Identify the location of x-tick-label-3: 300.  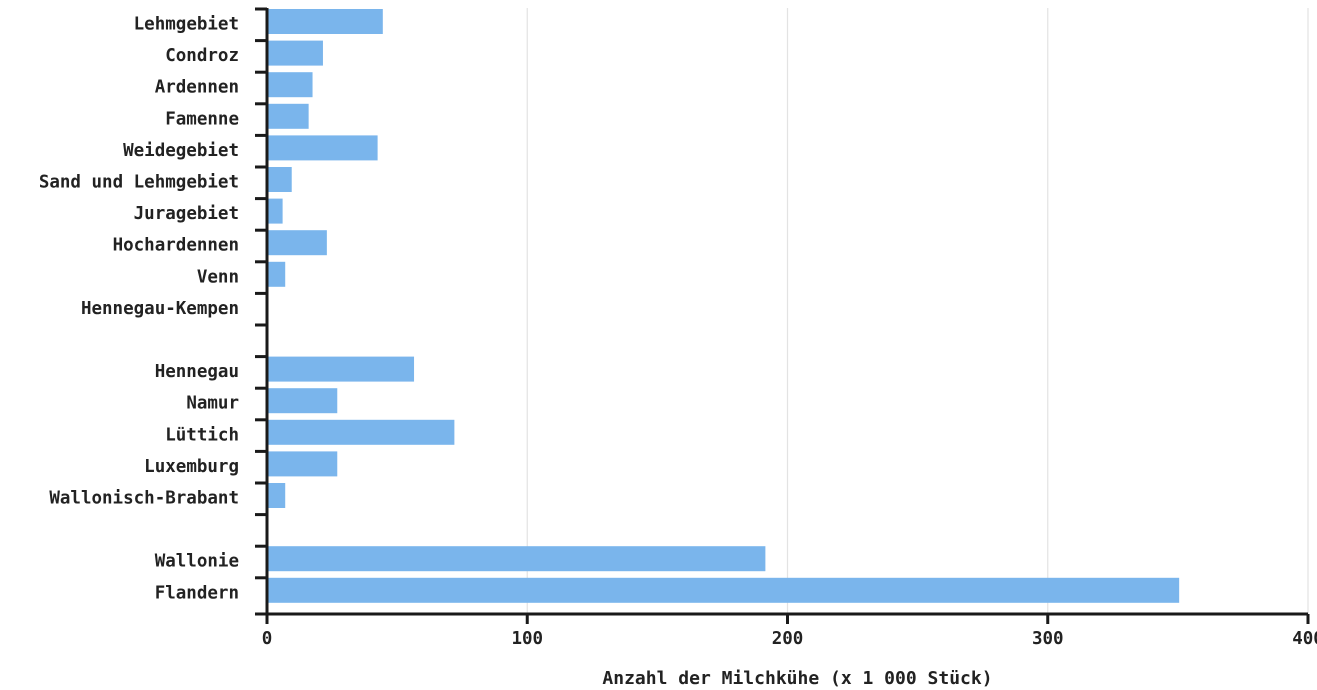
(1048, 639).